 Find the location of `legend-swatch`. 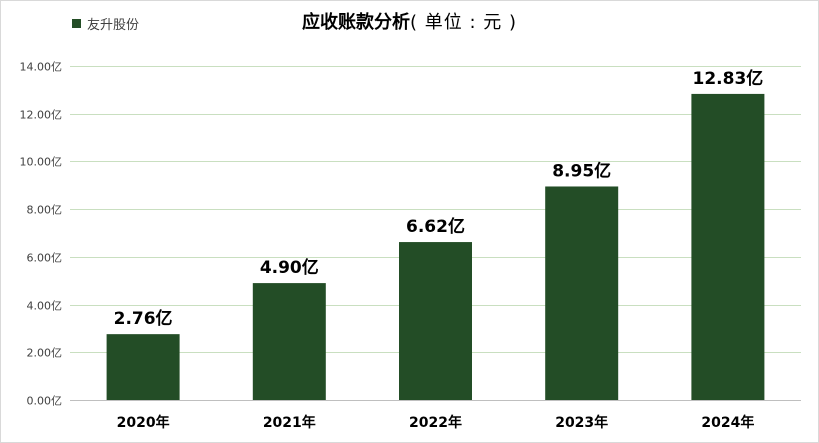

legend-swatch is located at coordinates (76, 23).